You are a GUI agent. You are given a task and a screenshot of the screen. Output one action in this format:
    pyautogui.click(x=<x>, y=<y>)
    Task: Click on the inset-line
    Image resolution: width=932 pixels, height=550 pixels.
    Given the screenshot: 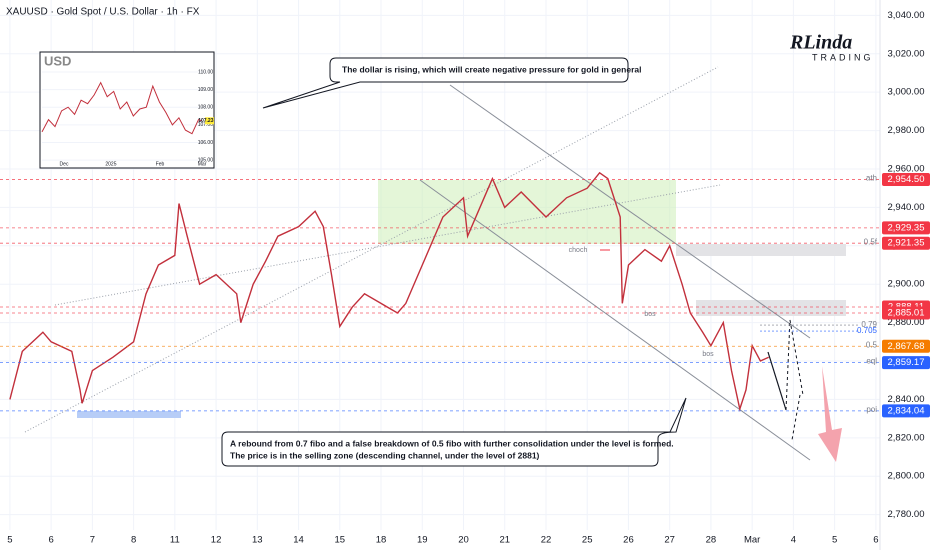 What is the action you would take?
    pyautogui.click(x=121, y=108)
    